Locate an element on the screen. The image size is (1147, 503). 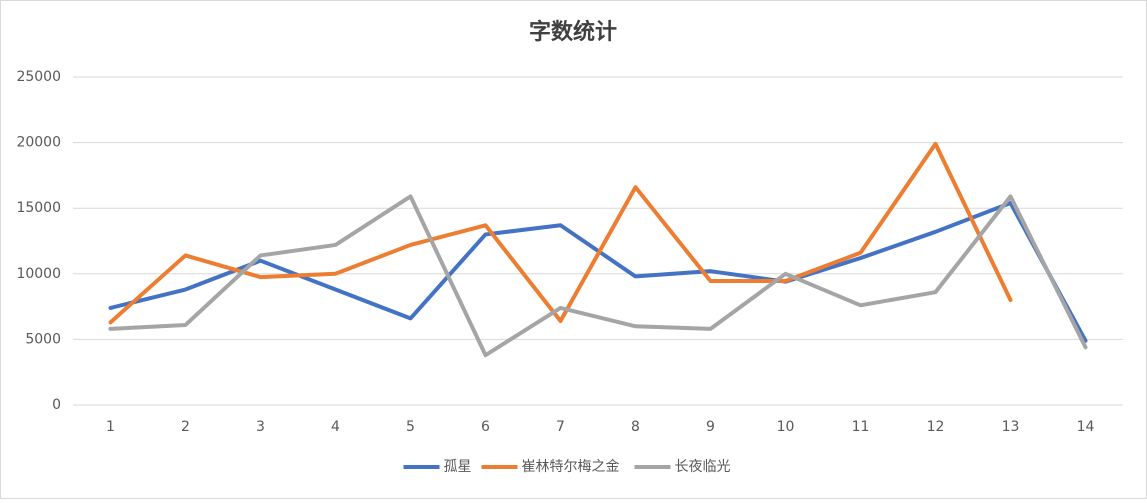
x-tick-label: 7 is located at coordinates (560, 427).